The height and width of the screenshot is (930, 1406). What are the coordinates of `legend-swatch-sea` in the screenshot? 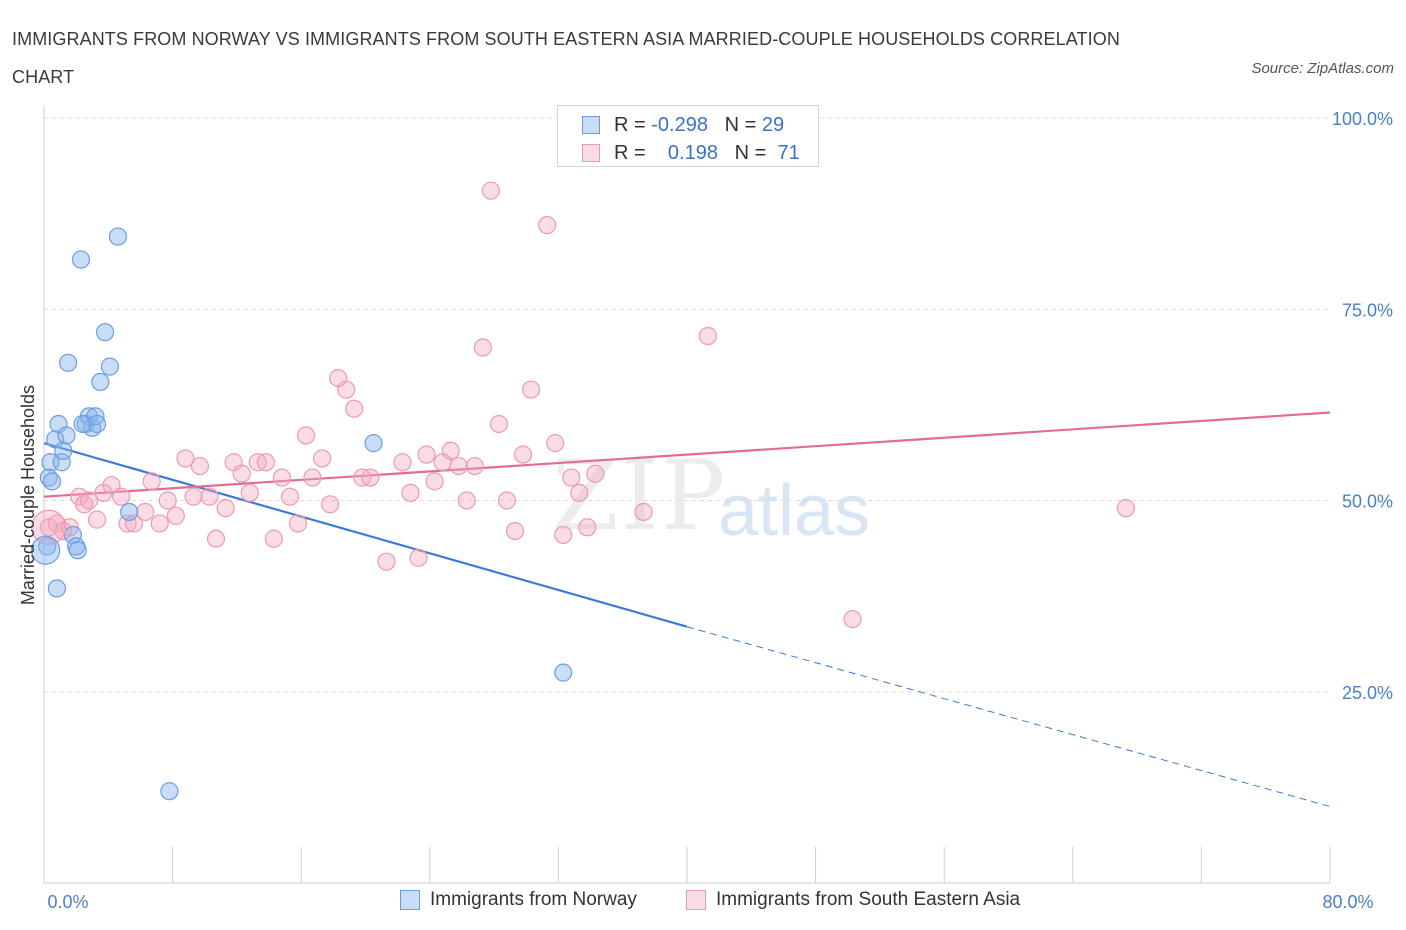 It's located at (591, 153).